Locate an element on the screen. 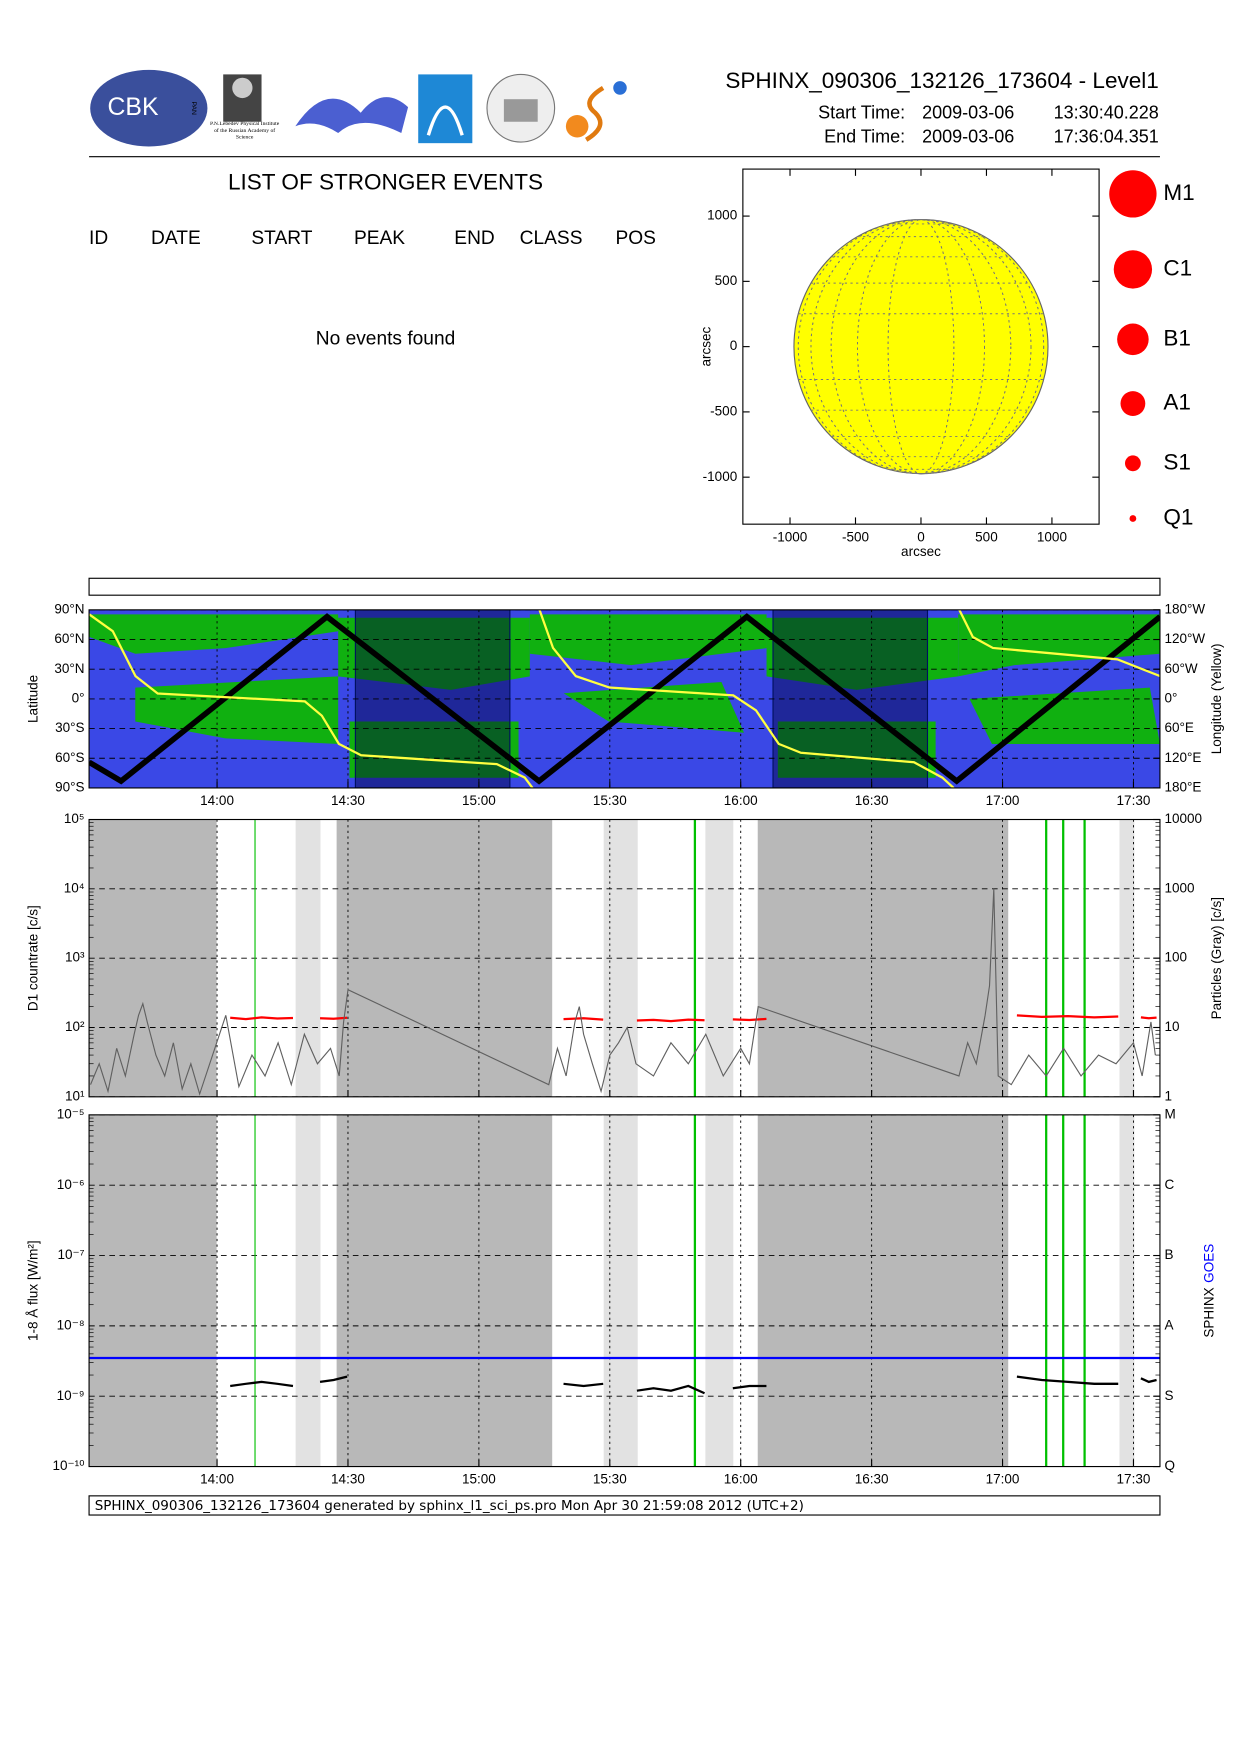  y2-axis-label: Longitude (Yellow) is located at coordinates (1216, 699).